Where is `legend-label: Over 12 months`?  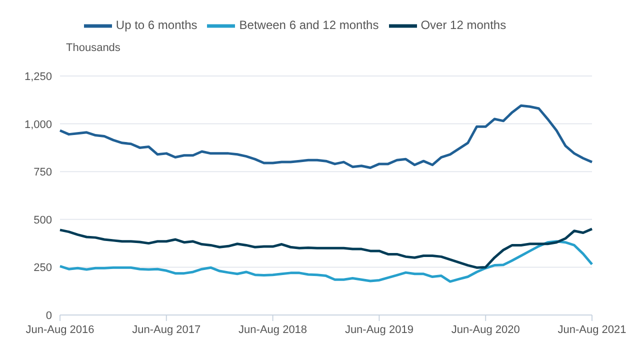 legend-label: Over 12 months is located at coordinates (463, 25).